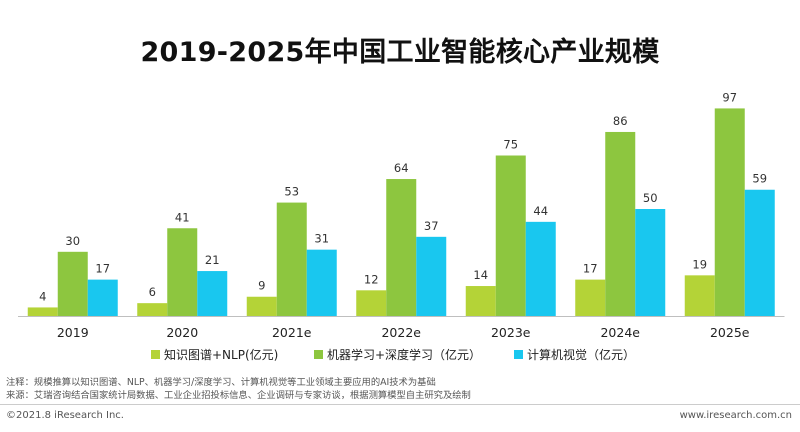 The width and height of the screenshot is (800, 432). Describe the element at coordinates (650, 198) in the screenshot. I see `value-label-2024e-series-3: 50` at that location.